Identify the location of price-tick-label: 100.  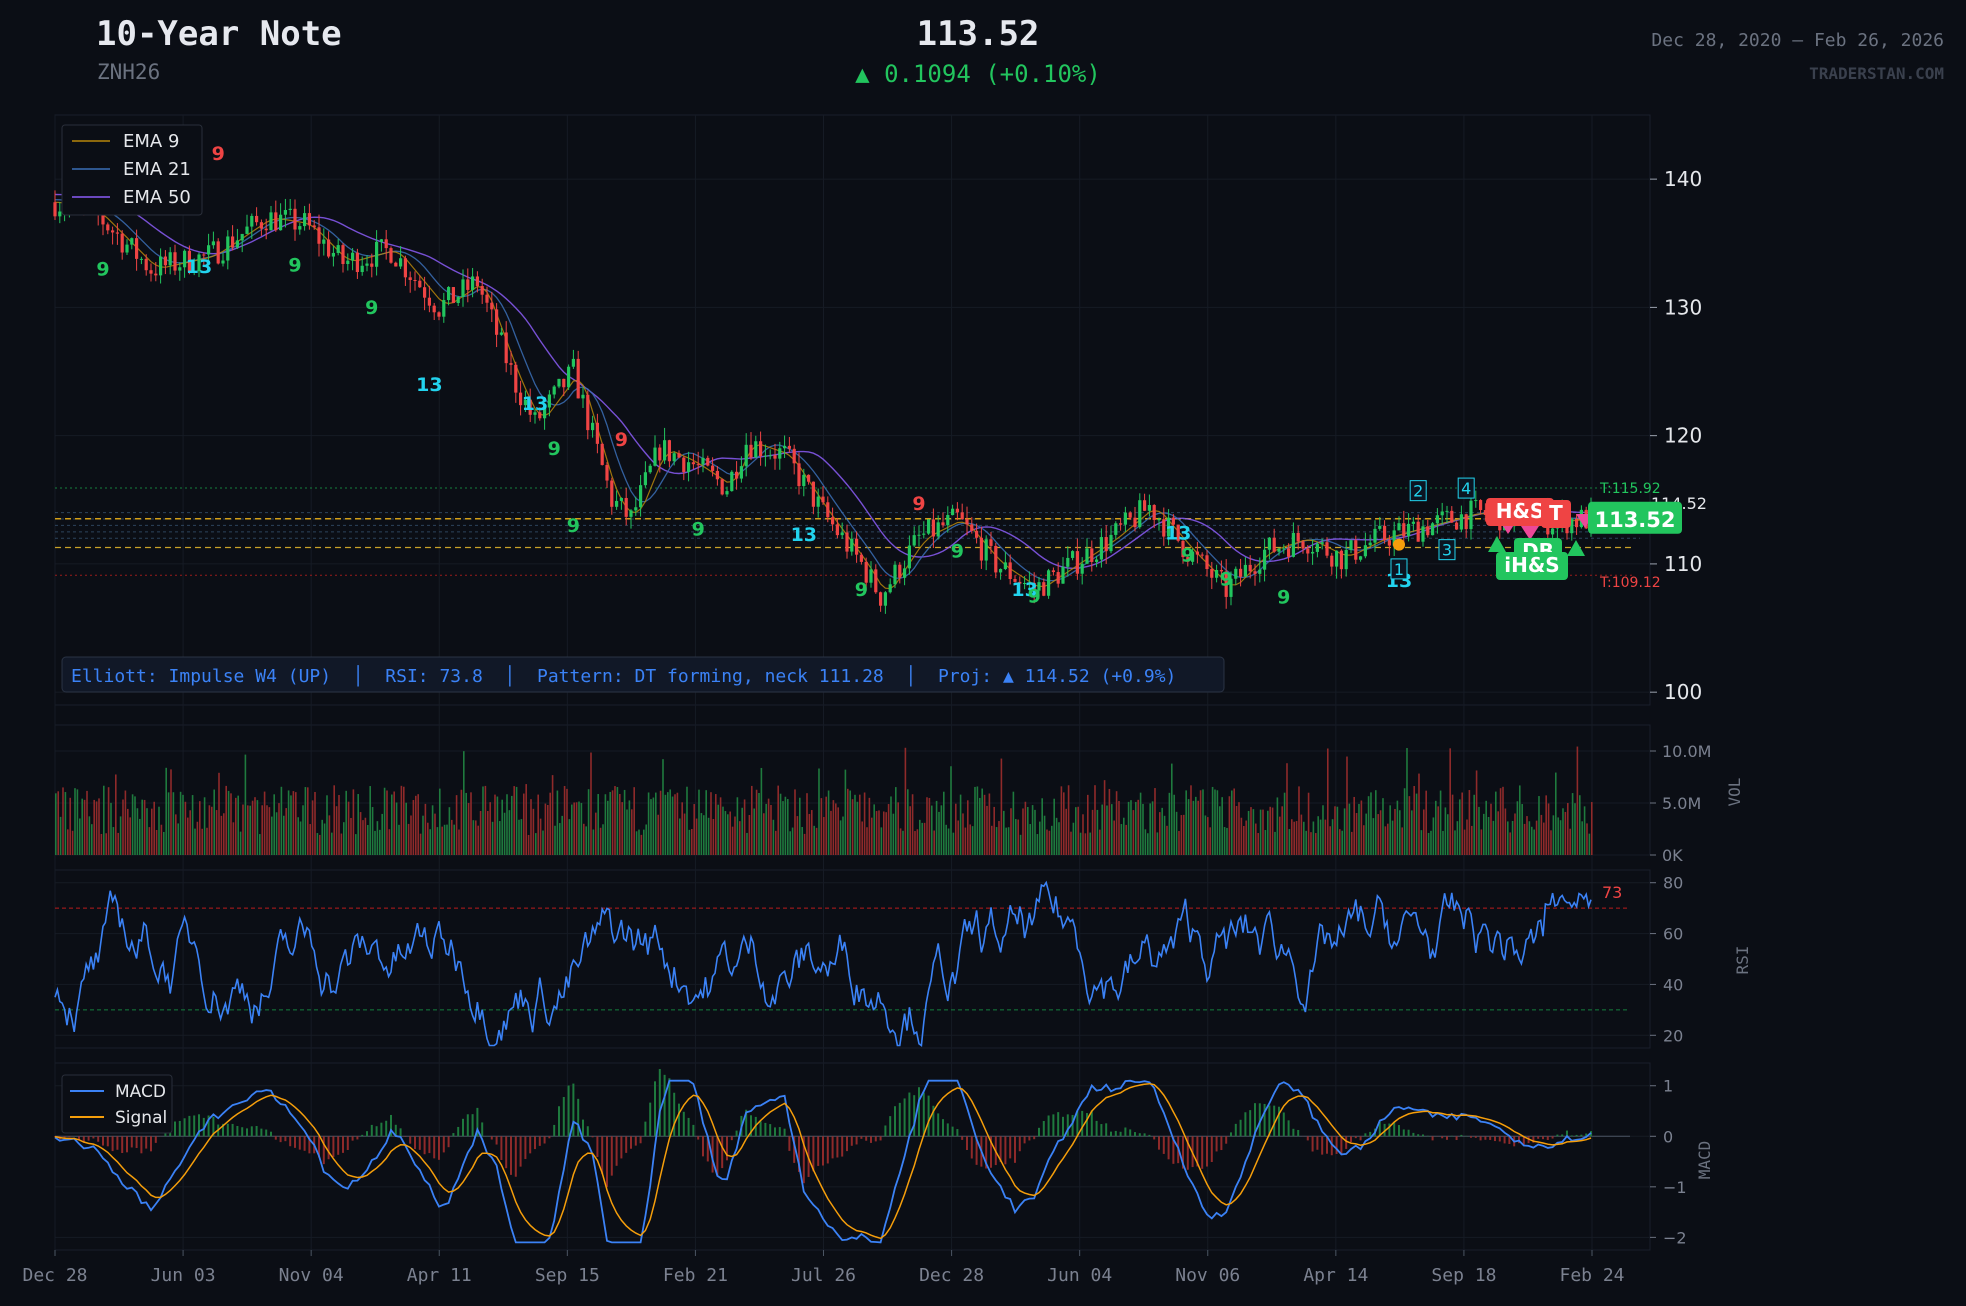
(1683, 692).